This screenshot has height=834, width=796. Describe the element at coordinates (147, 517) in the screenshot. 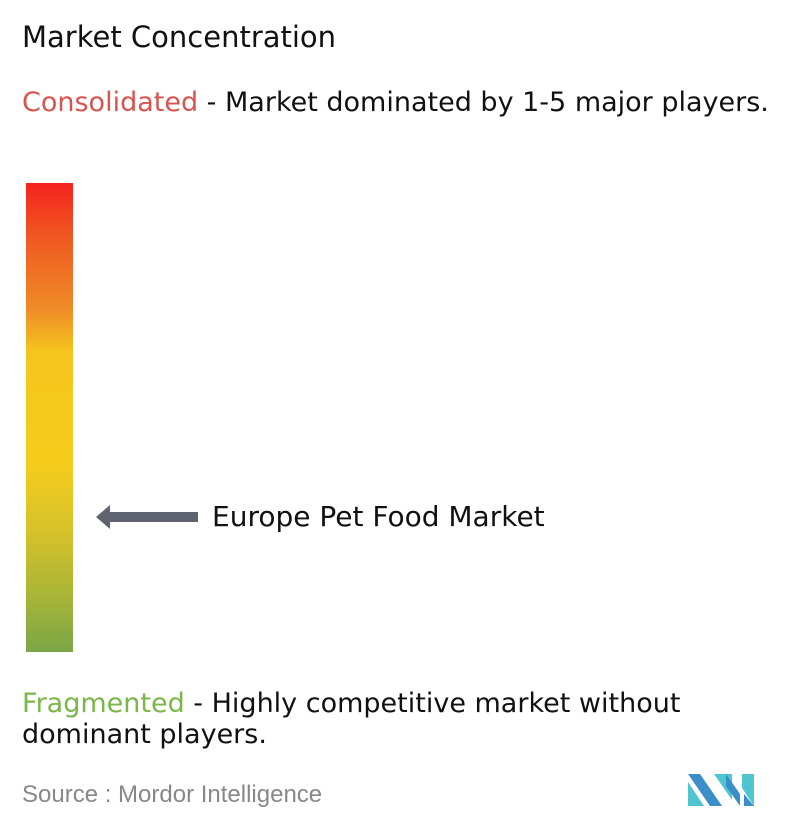

I see `arrow-left-icon` at that location.